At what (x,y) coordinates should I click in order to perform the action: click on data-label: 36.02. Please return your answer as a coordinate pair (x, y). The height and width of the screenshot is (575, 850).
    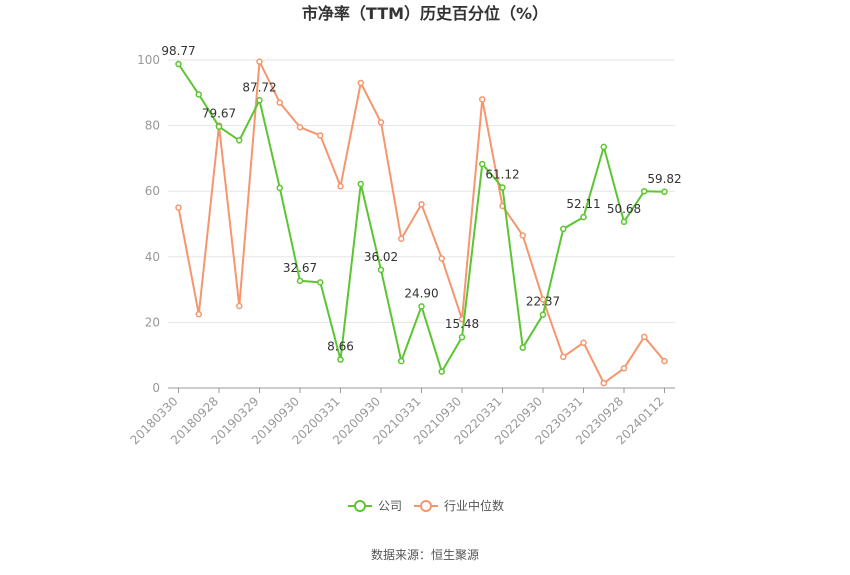
    Looking at the image, I should click on (381, 257).